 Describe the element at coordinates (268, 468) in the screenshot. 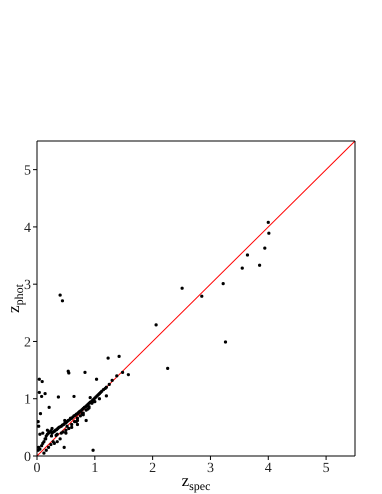

I see `x-tick-label: 4` at that location.